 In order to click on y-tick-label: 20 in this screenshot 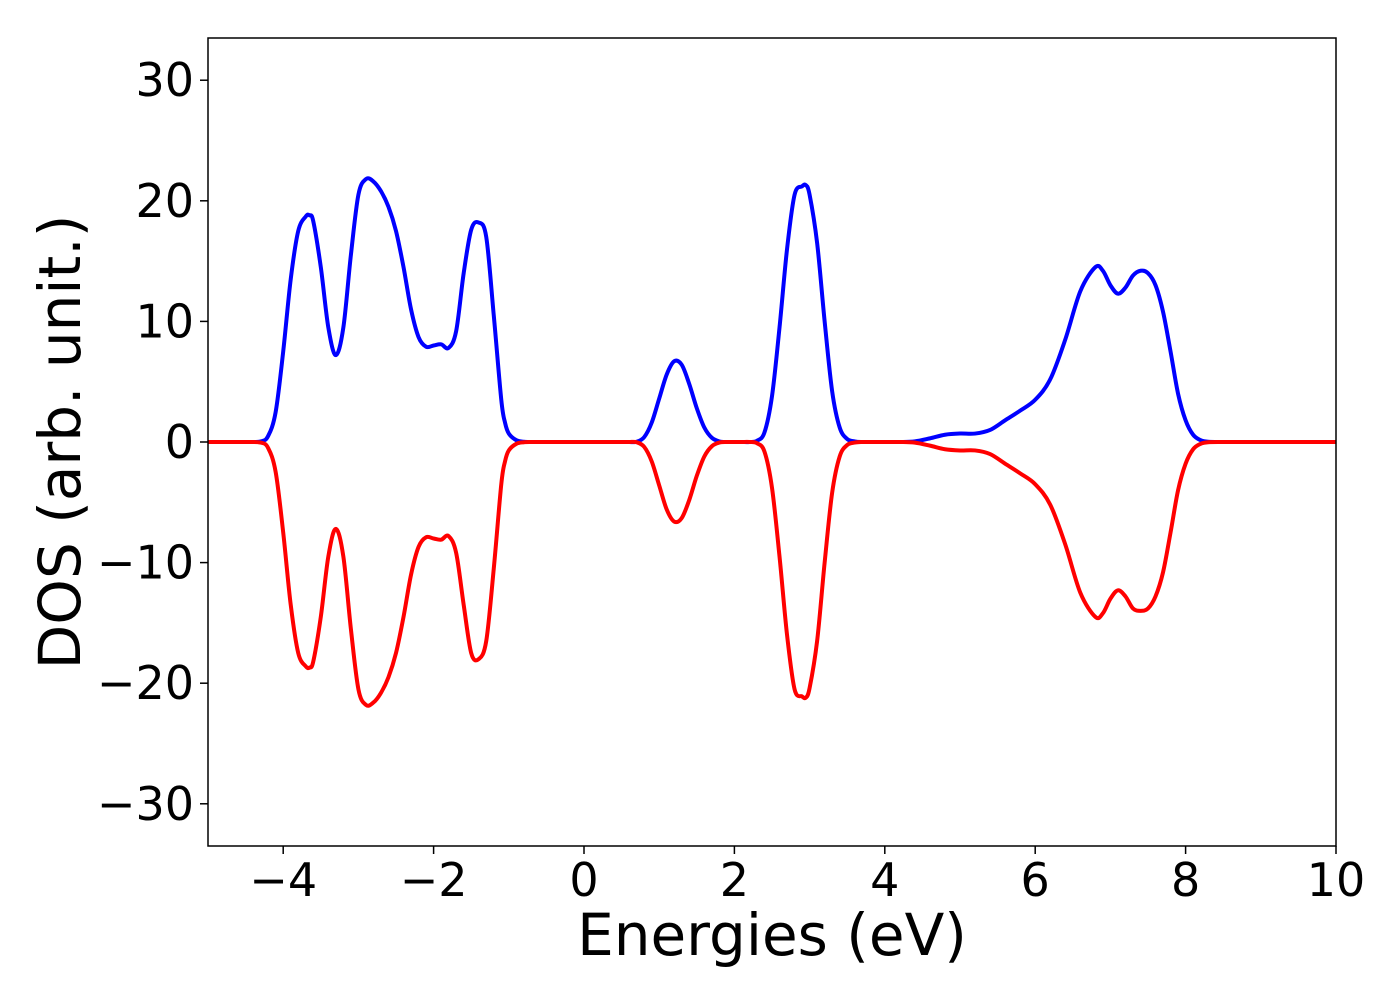, I will do `click(164, 201)`.